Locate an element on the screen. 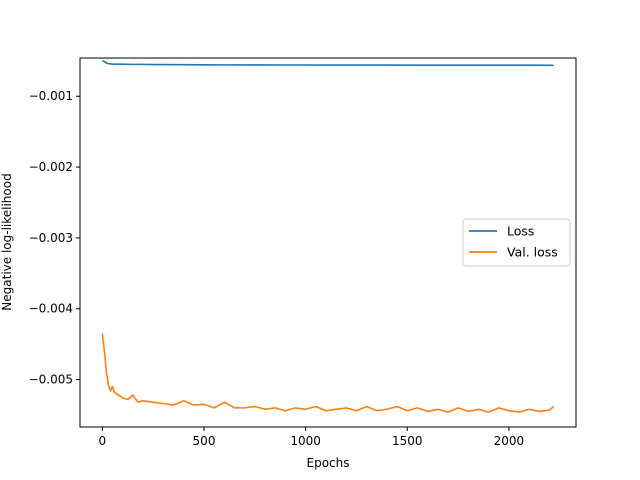 The width and height of the screenshot is (640, 480). x-axis-label: Epochs is located at coordinates (328, 463).